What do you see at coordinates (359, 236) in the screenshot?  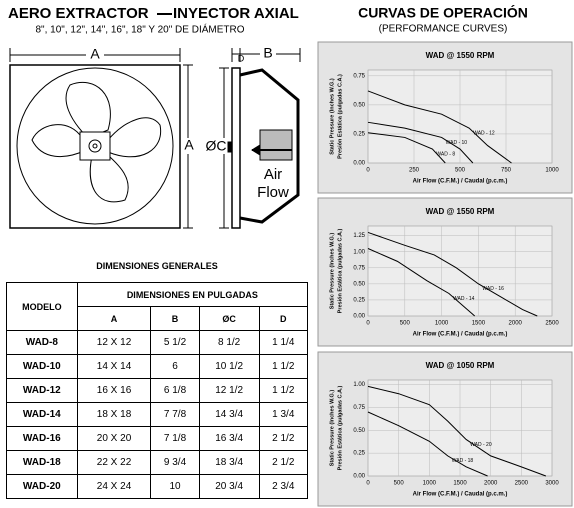 I see `y-tick-label: 1.25` at bounding box center [359, 236].